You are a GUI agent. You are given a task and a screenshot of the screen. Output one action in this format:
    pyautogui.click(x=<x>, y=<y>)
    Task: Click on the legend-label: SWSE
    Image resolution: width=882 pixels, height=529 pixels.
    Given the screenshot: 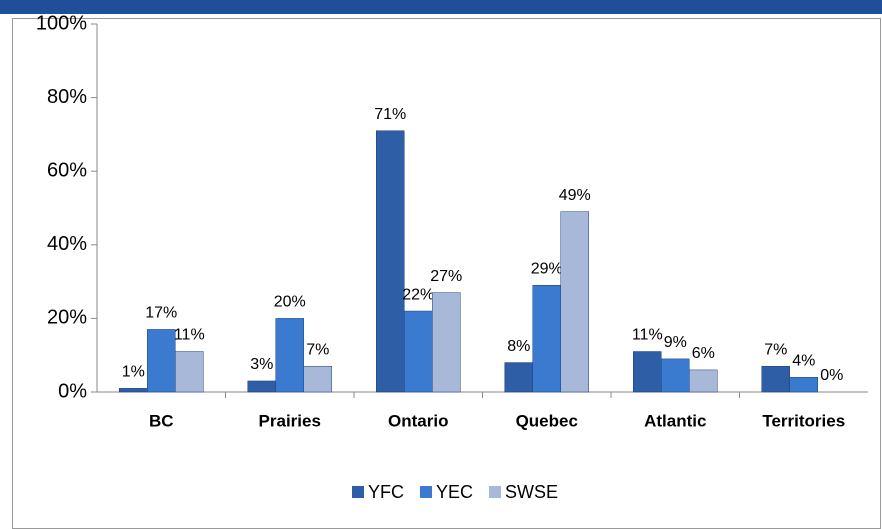 What is the action you would take?
    pyautogui.click(x=531, y=492)
    